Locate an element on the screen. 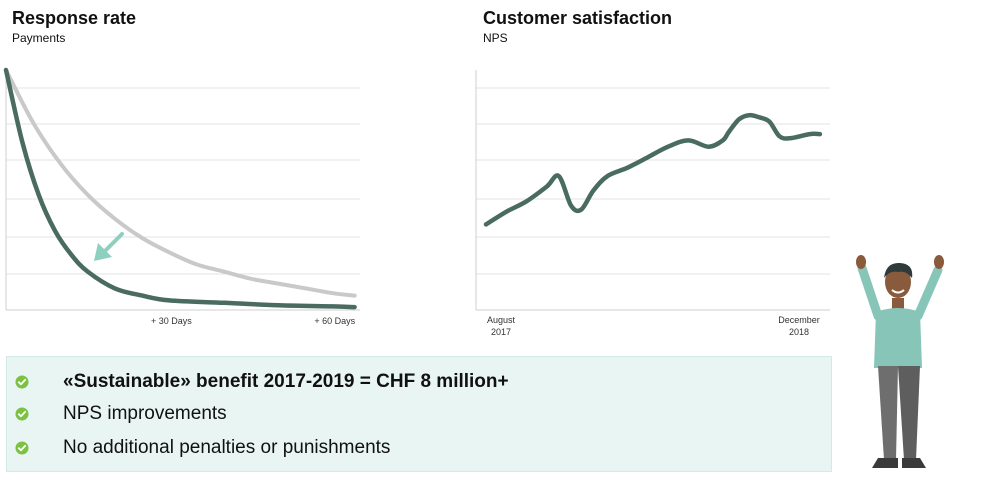 This screenshot has width=1000, height=502. x-tick-label: December is located at coordinates (799, 320).